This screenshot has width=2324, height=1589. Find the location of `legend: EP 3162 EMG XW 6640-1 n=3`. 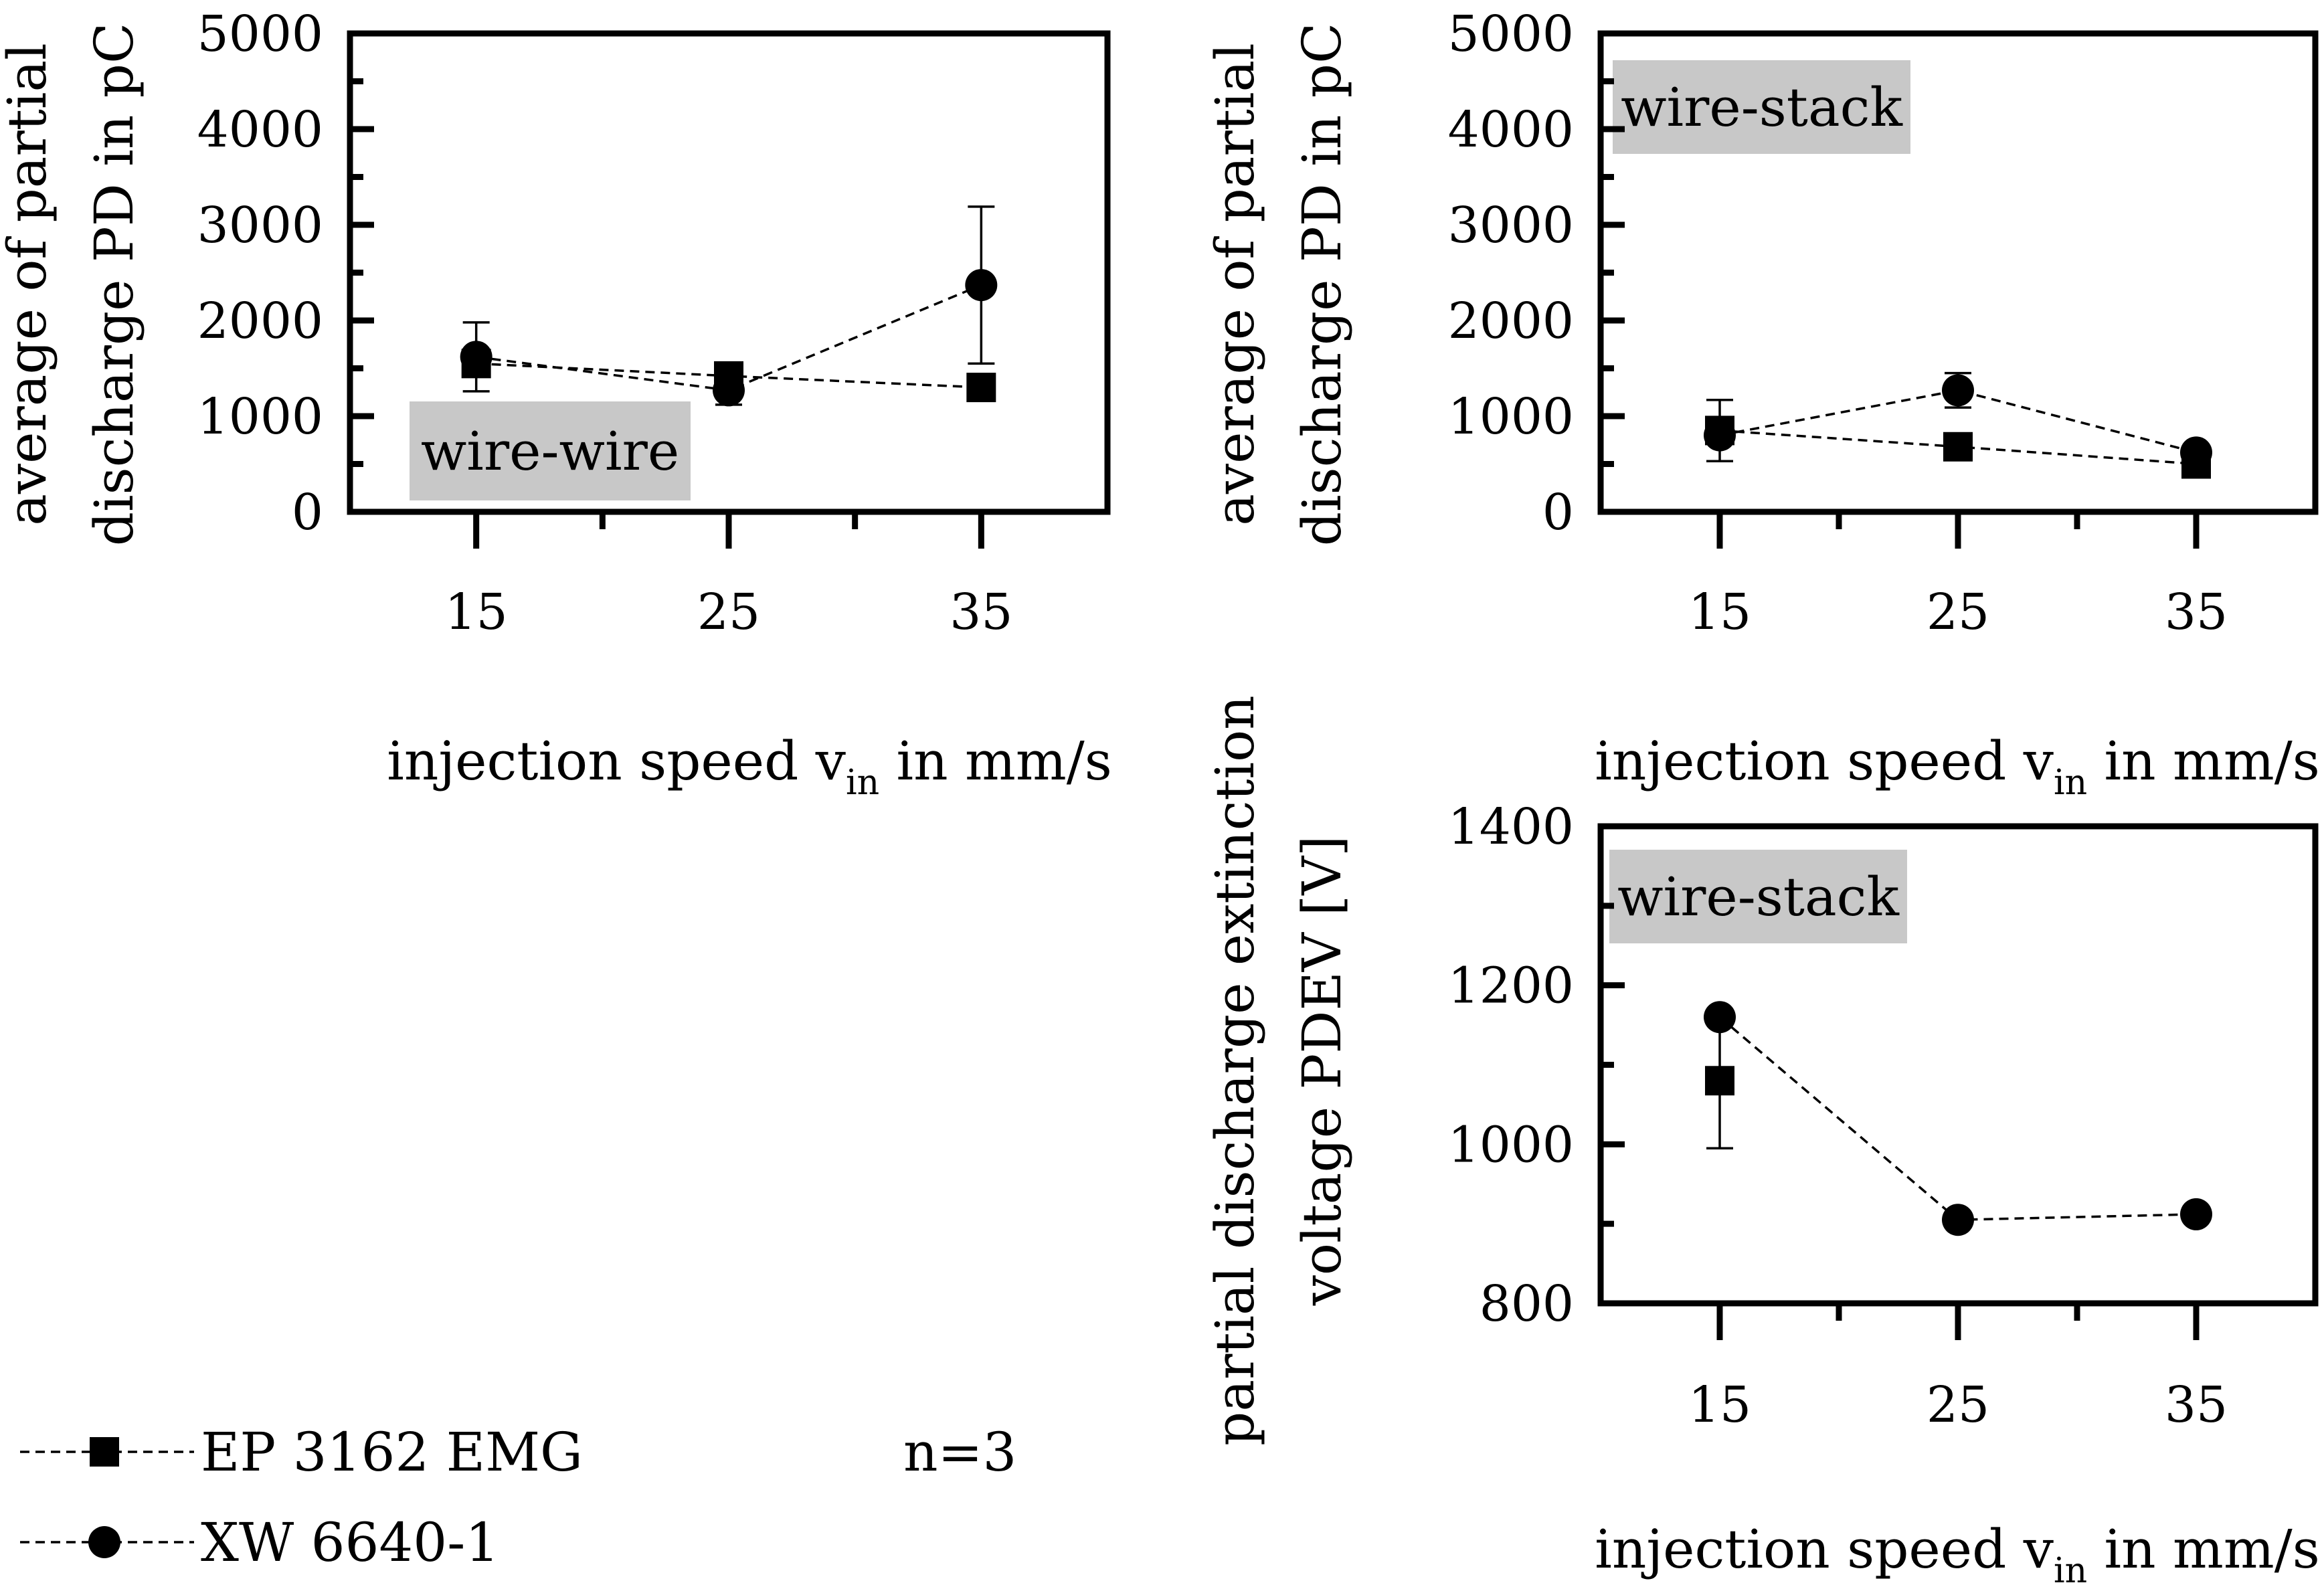

legend: EP 3162 EMG XW 6640-1 n=3 is located at coordinates (518, 1497).